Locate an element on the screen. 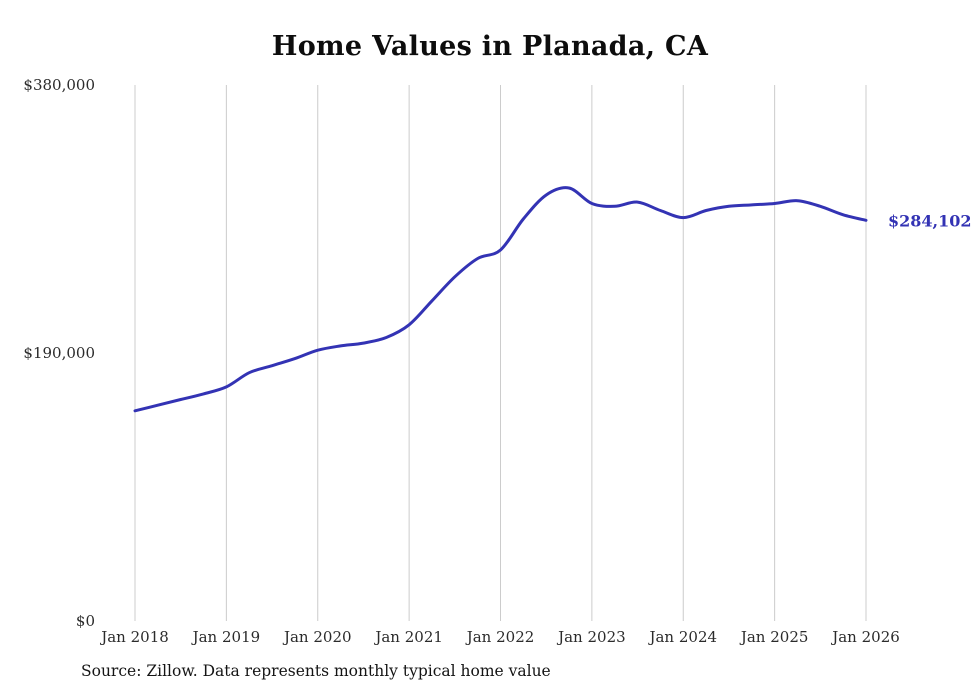 The width and height of the screenshot is (980, 699). x-tick-label: Jan 2023 is located at coordinates (591, 637).